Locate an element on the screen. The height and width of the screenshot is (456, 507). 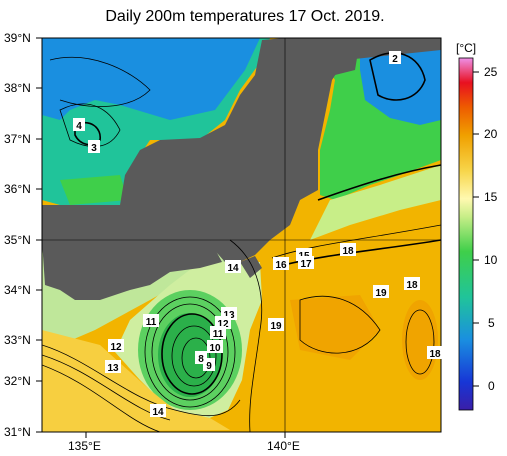
warm-core-east is located at coordinates (420, 340).